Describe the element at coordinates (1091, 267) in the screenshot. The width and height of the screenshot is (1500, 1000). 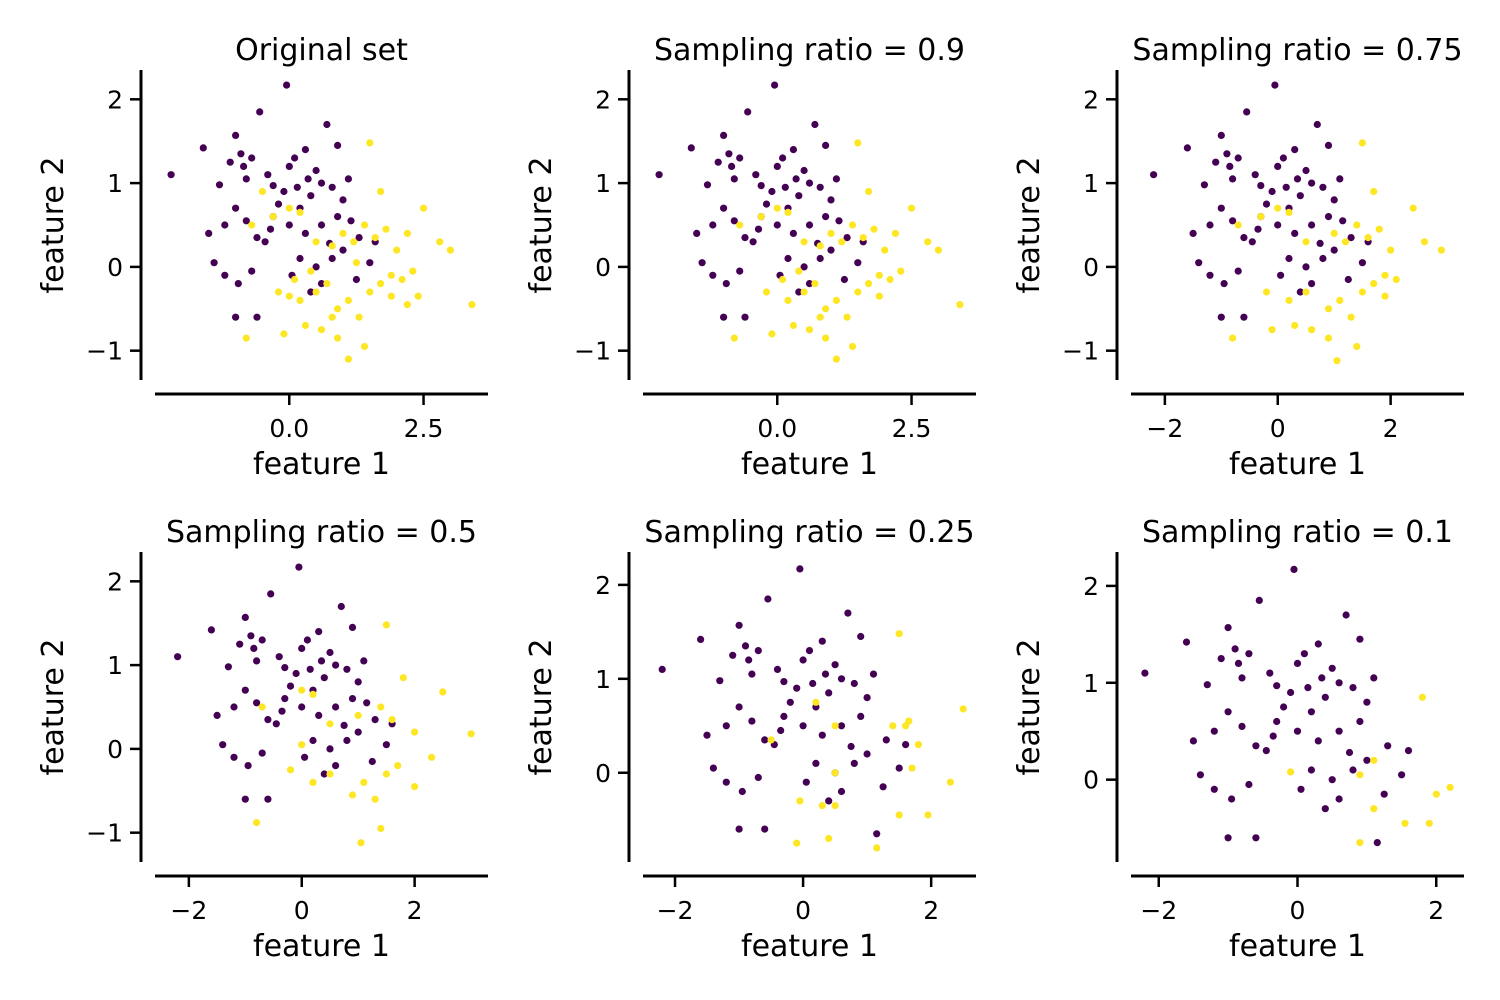
I see `y-tick-label: 0` at that location.